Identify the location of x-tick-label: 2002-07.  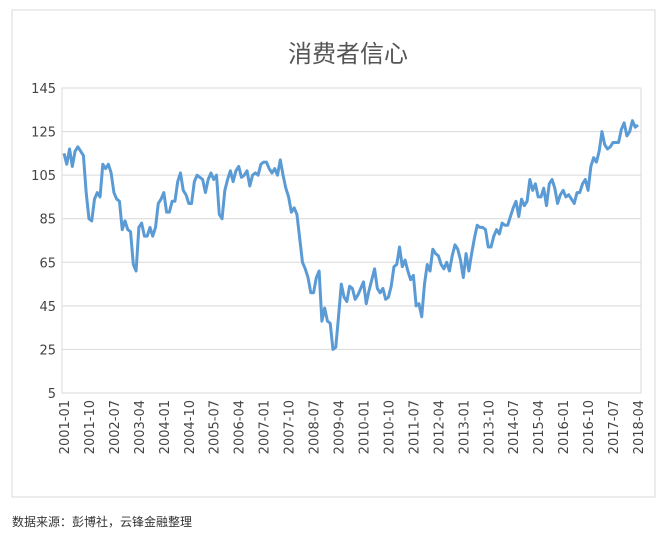
(115, 427).